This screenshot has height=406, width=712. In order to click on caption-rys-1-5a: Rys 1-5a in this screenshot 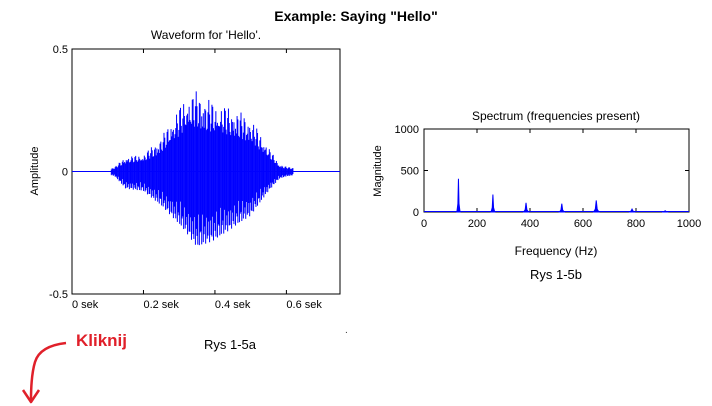, I will do `click(230, 344)`.